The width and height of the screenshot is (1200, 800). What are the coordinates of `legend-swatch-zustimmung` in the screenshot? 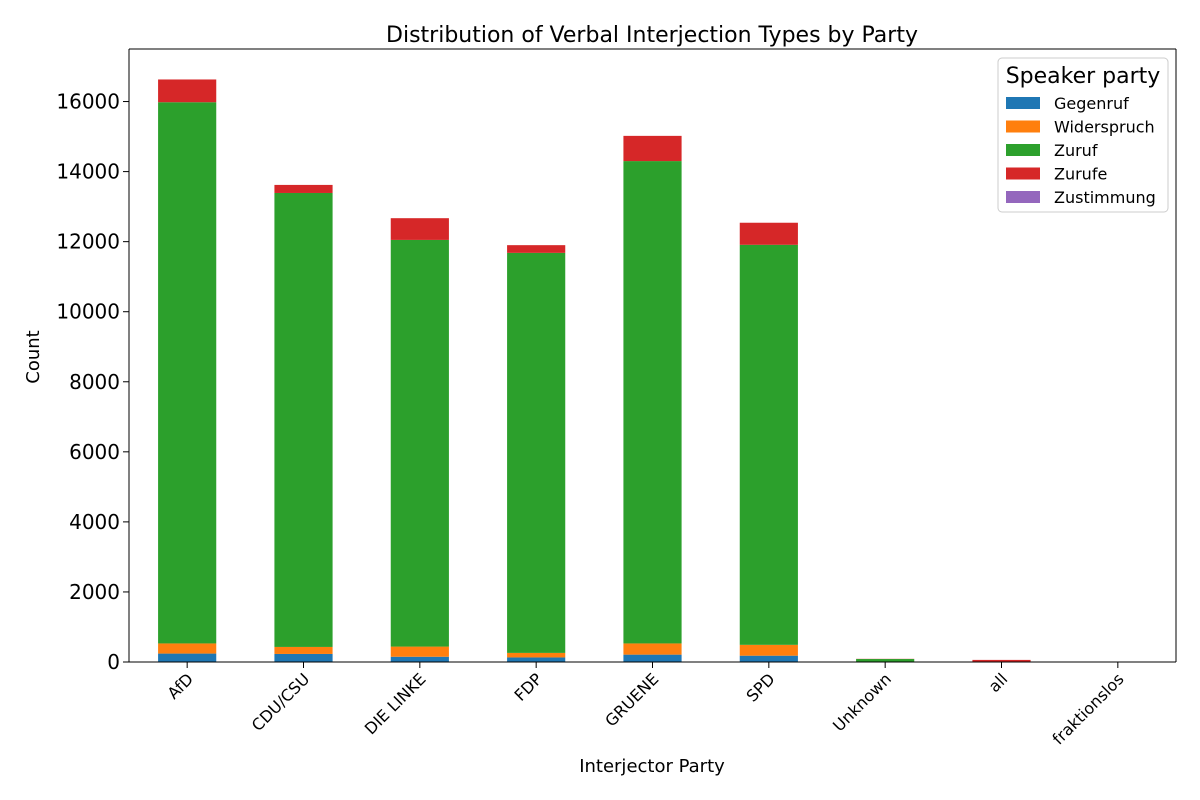 It's located at (1023, 197).